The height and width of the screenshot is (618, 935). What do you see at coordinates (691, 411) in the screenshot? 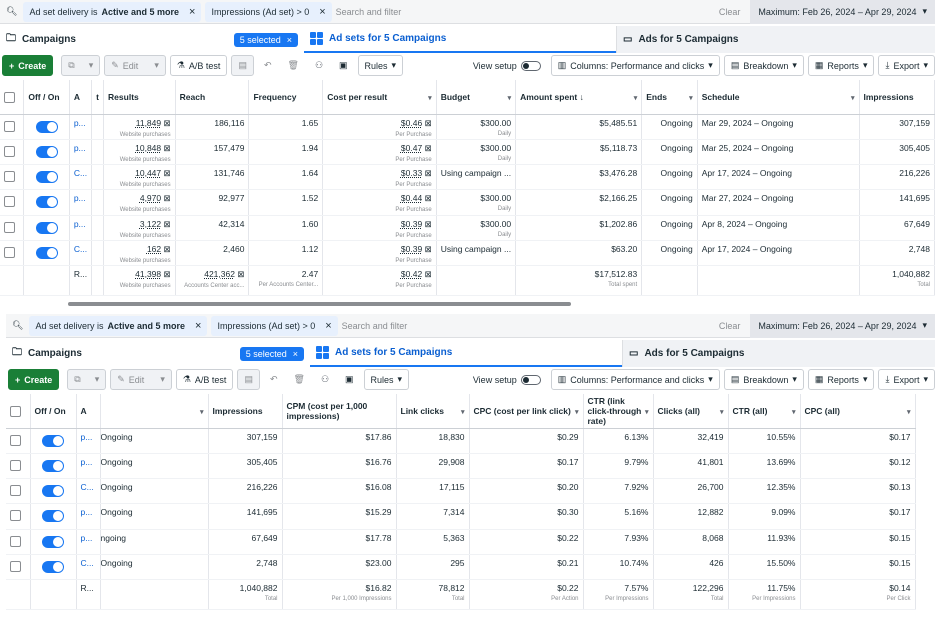
I see `header-clicks-all: Clicks (all) ▾` at bounding box center [691, 411].